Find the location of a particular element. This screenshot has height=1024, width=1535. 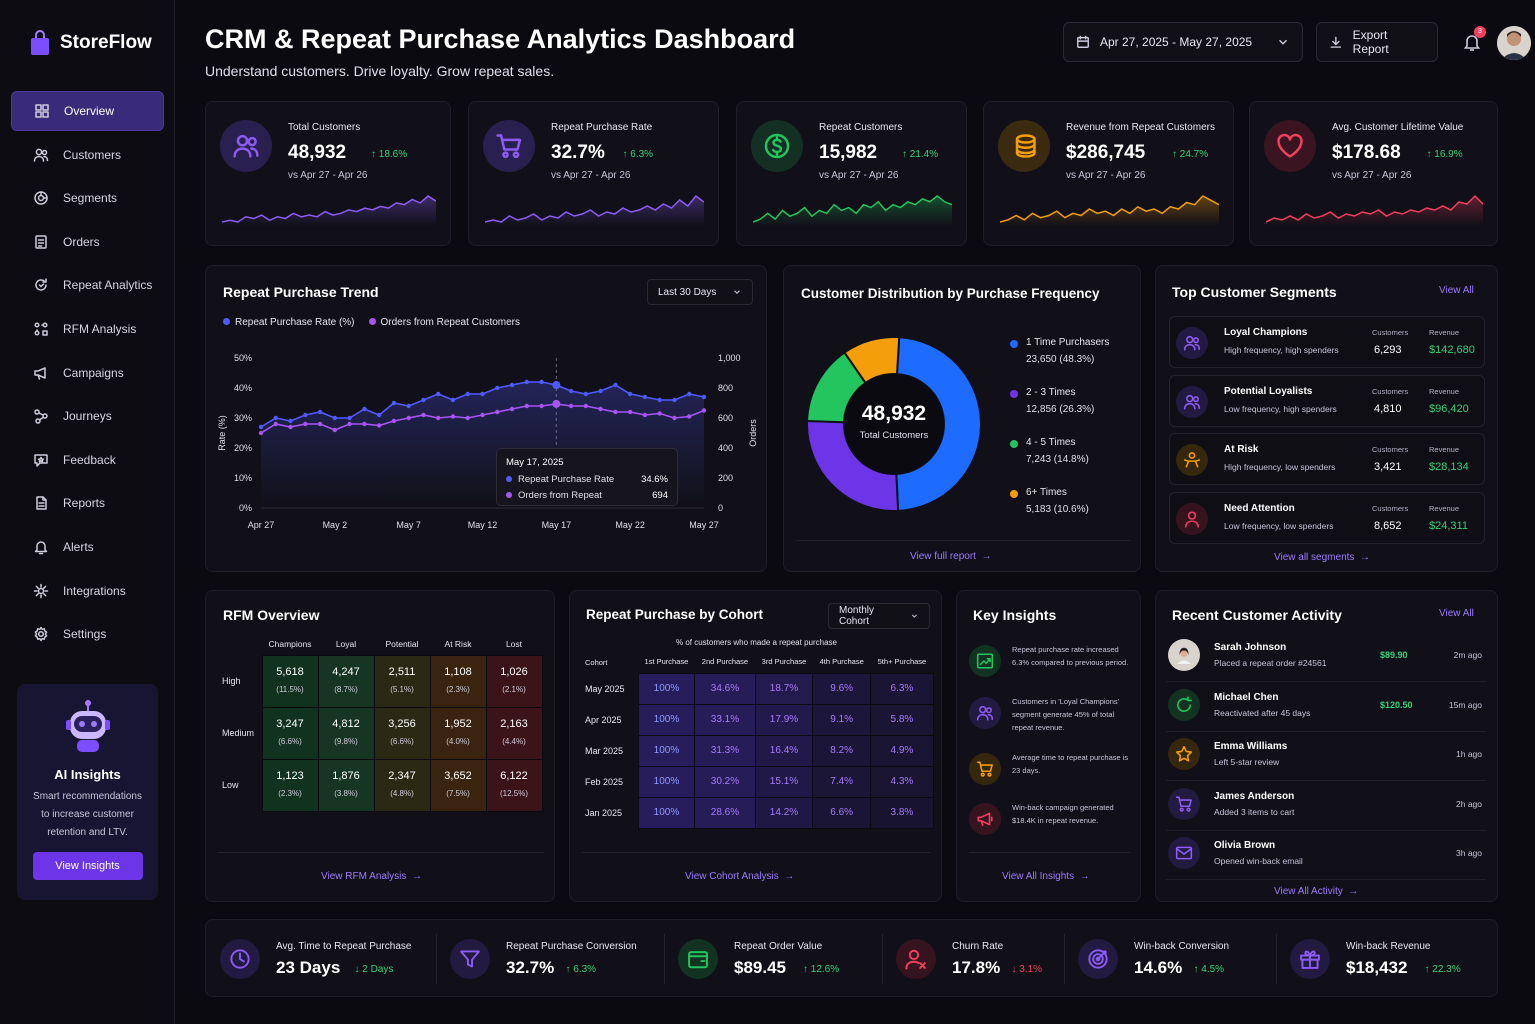

bottom-metric-win-back-conversion: Win-back Conversion 14.6% ↑ 4.5% is located at coordinates (1170, 959).